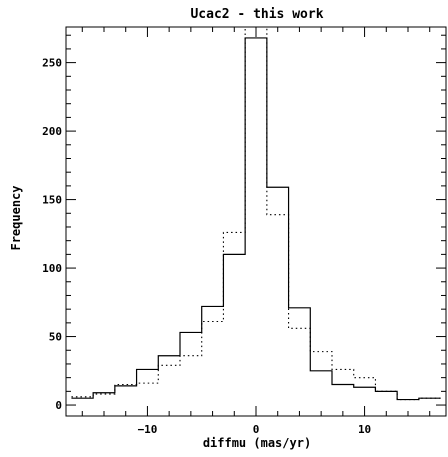  I want to click on x-tick-label: −10, so click(147, 429).